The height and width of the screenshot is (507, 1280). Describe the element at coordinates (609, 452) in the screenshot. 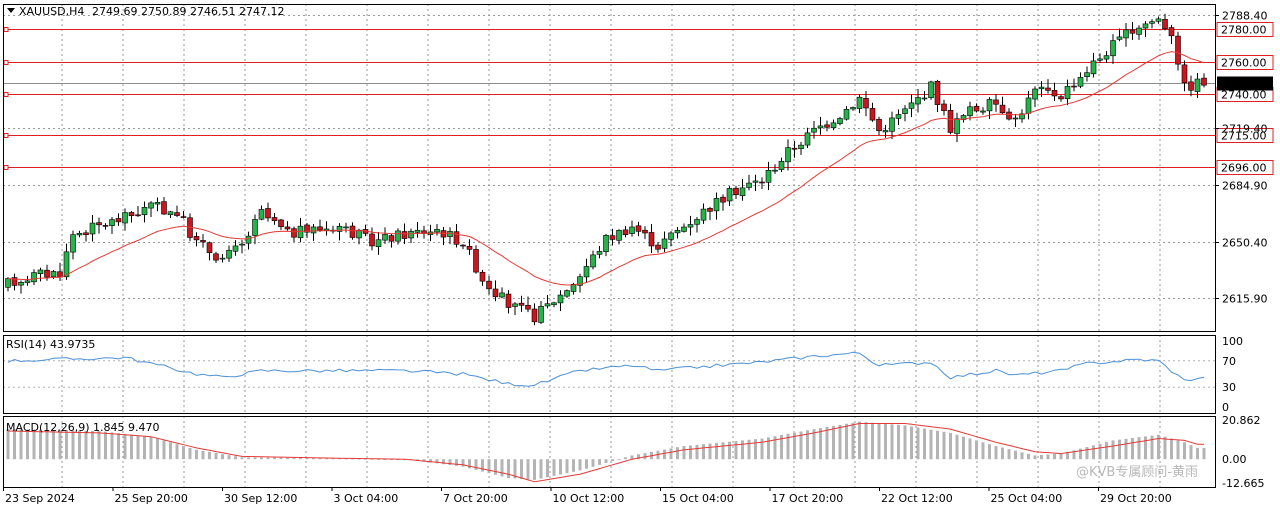

I see `pane-border` at that location.